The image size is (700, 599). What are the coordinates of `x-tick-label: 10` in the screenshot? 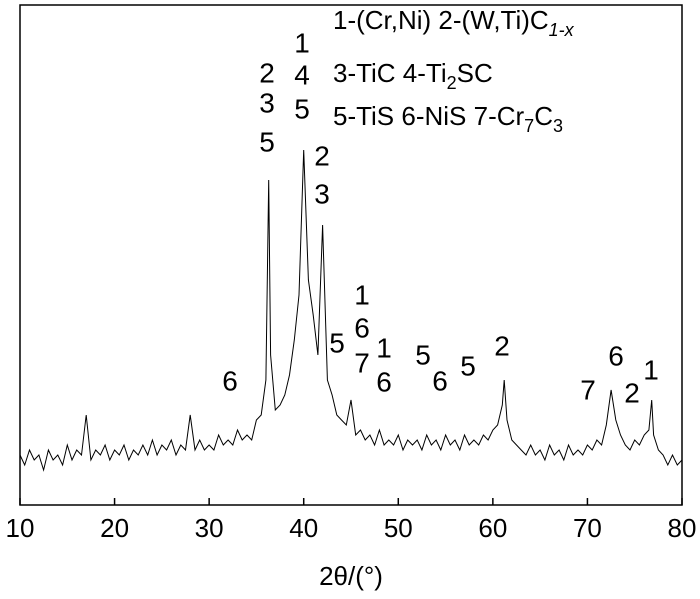 It's located at (20, 528).